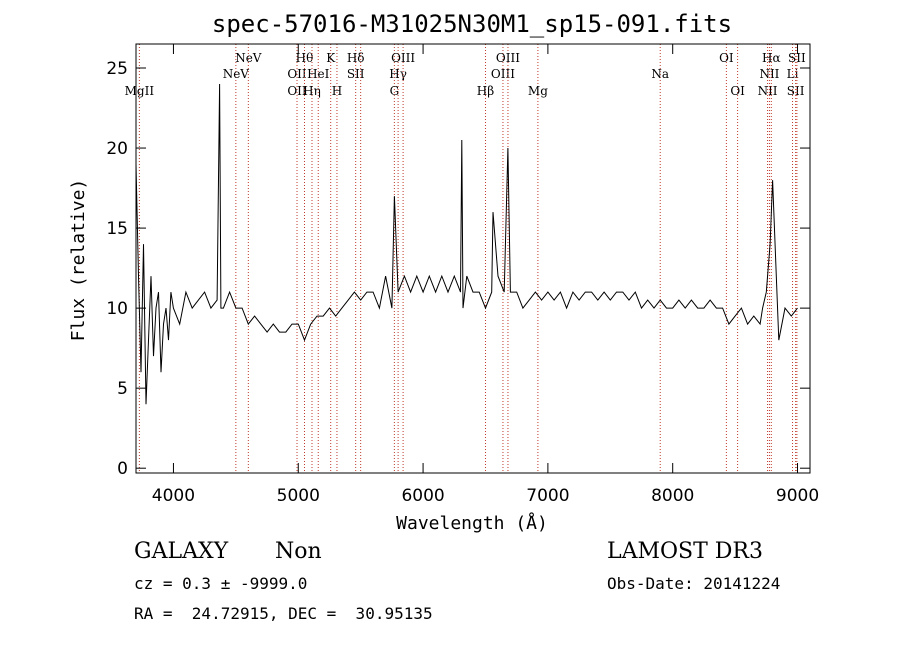 The image size is (900, 649). What do you see at coordinates (356, 58) in the screenshot?
I see `line-marker-label: Hδ` at bounding box center [356, 58].